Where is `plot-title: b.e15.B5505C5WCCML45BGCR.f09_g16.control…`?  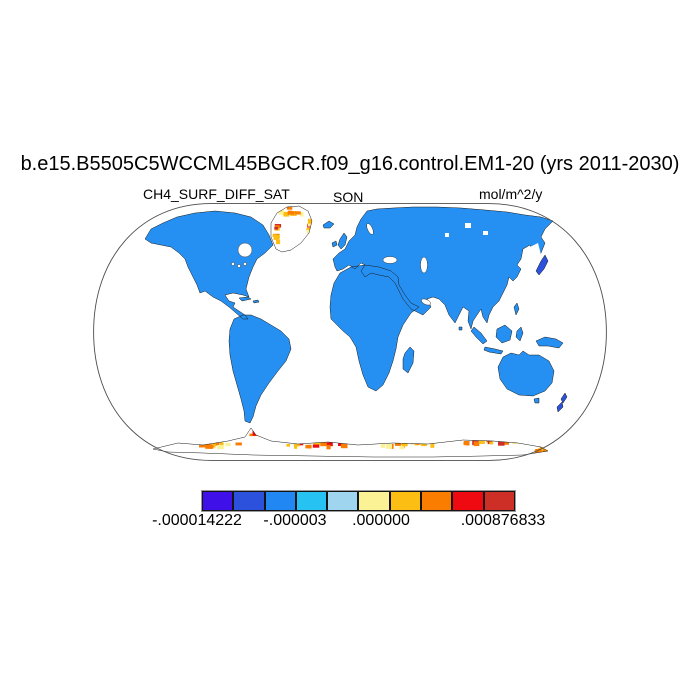
plot-title: b.e15.B5505C5WCCML45BGCR.f09_g16.control… is located at coordinates (350, 164).